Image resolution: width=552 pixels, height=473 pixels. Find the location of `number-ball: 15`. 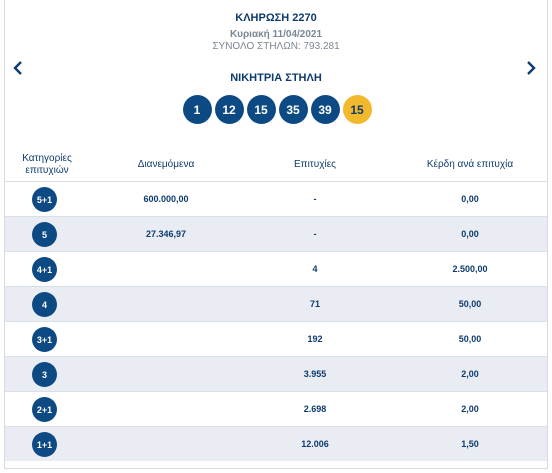

number-ball: 15 is located at coordinates (261, 109).